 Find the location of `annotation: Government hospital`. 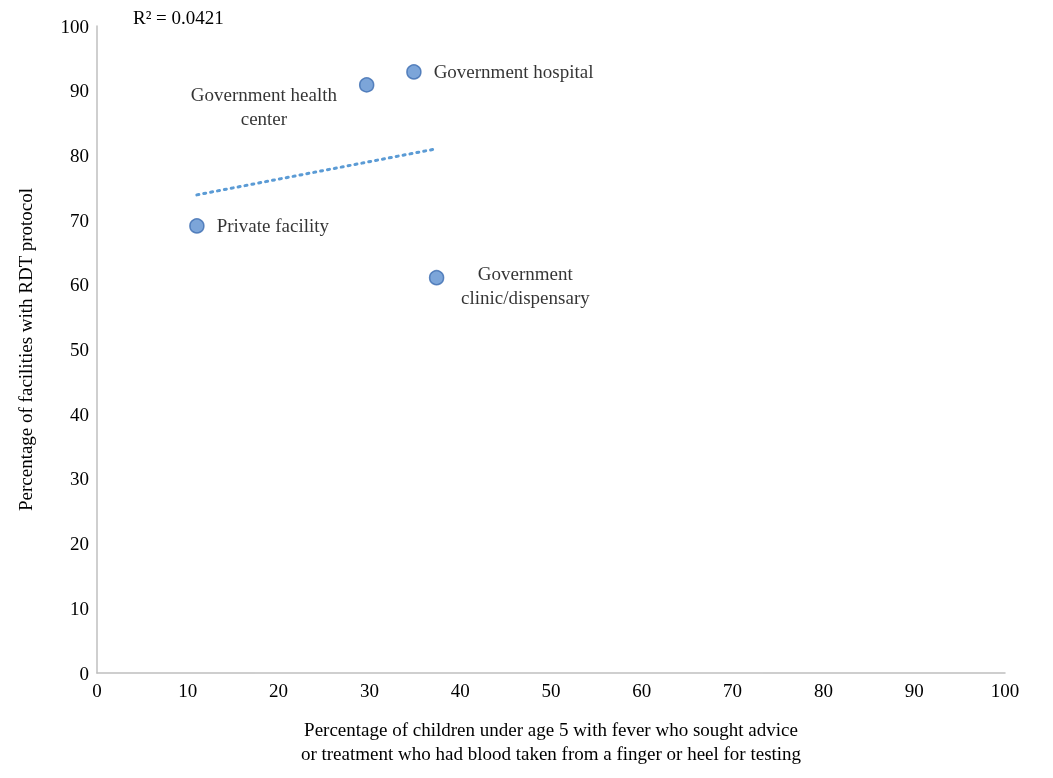

annotation: Government hospital is located at coordinates (513, 72).